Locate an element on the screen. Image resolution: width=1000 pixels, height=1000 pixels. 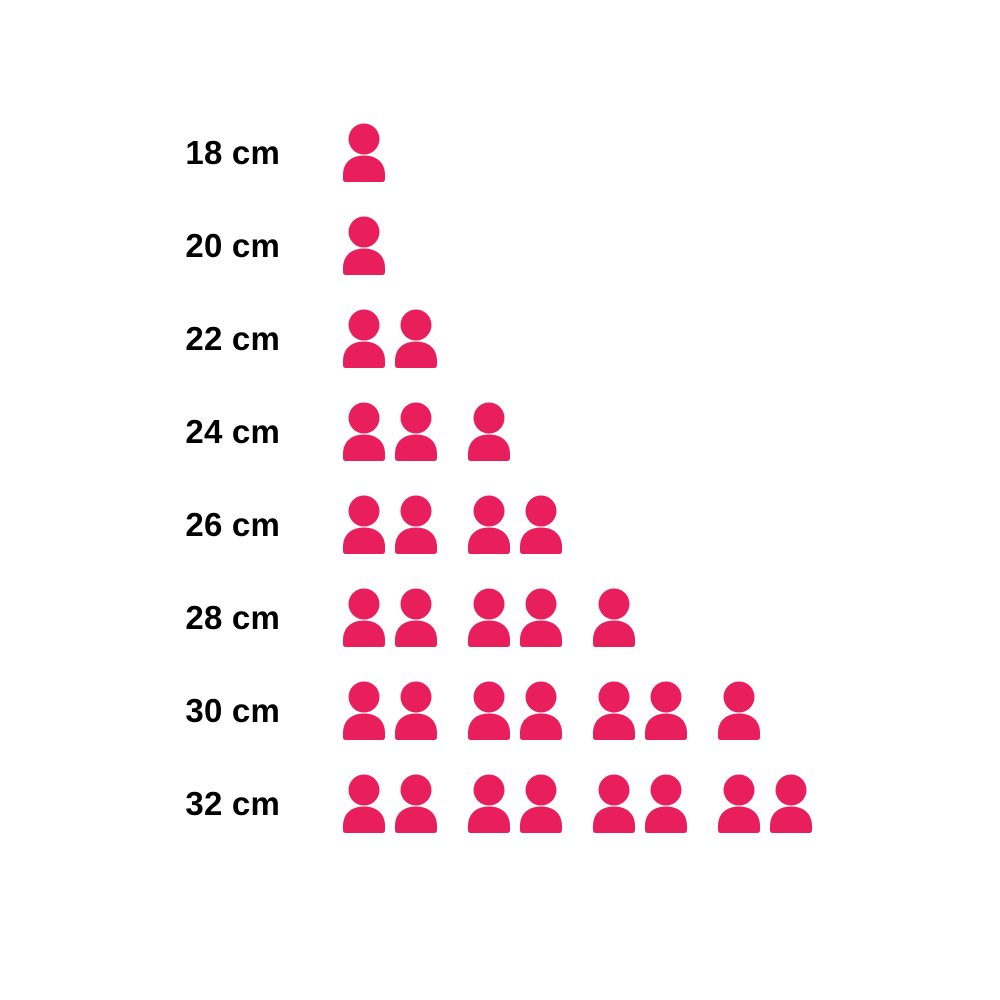
pictogram-row: 20 cm is located at coordinates (500, 245).